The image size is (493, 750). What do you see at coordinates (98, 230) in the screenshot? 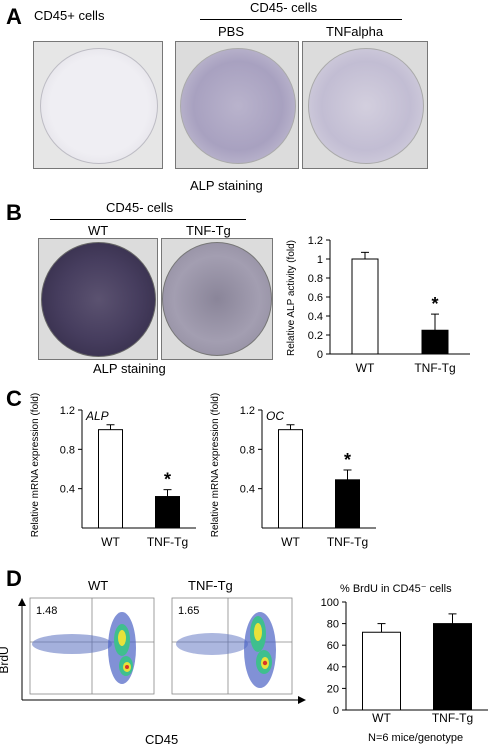
I see `label-wt-dish: WT` at bounding box center [98, 230].